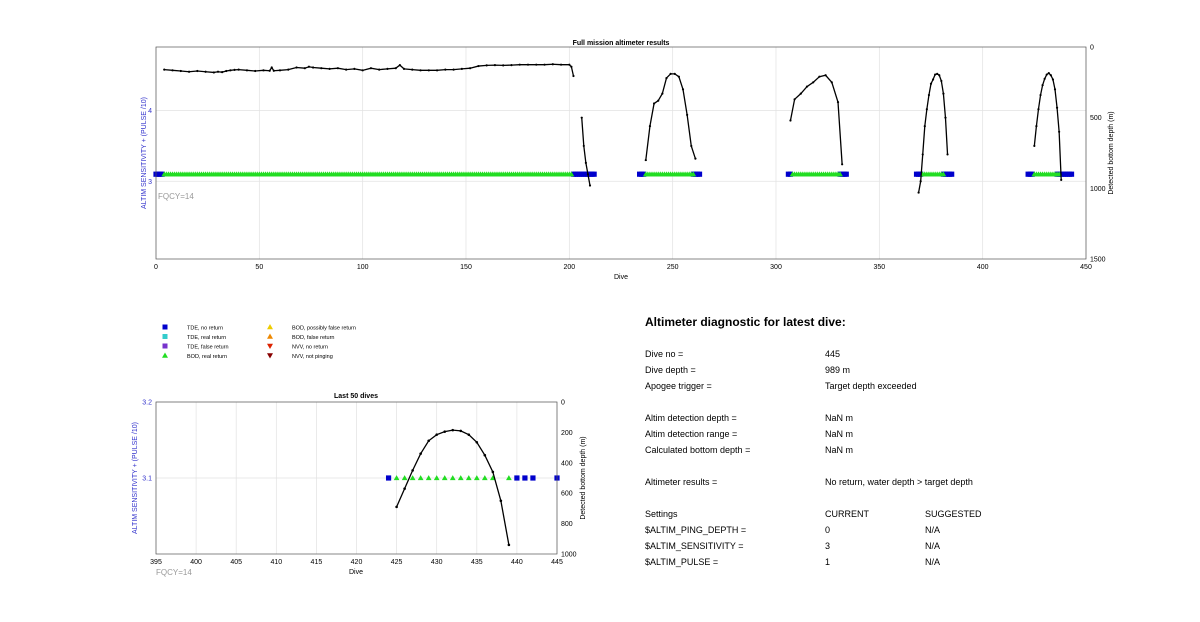  Describe the element at coordinates (563, 403) in the screenshot. I see `y2-tick-label: 0` at that location.